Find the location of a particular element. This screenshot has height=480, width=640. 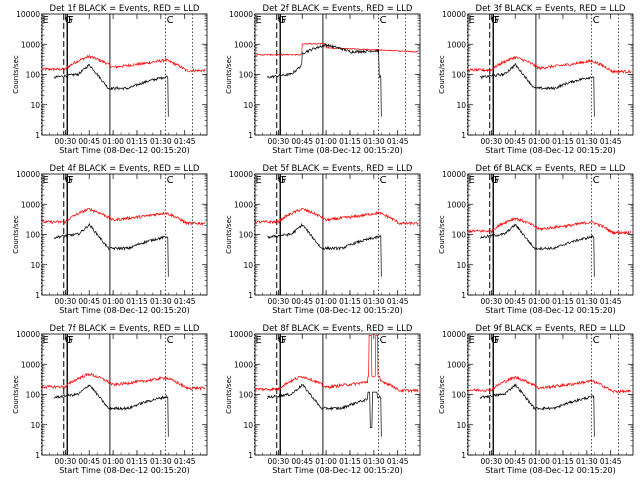

marker-C: C is located at coordinates (596, 180).